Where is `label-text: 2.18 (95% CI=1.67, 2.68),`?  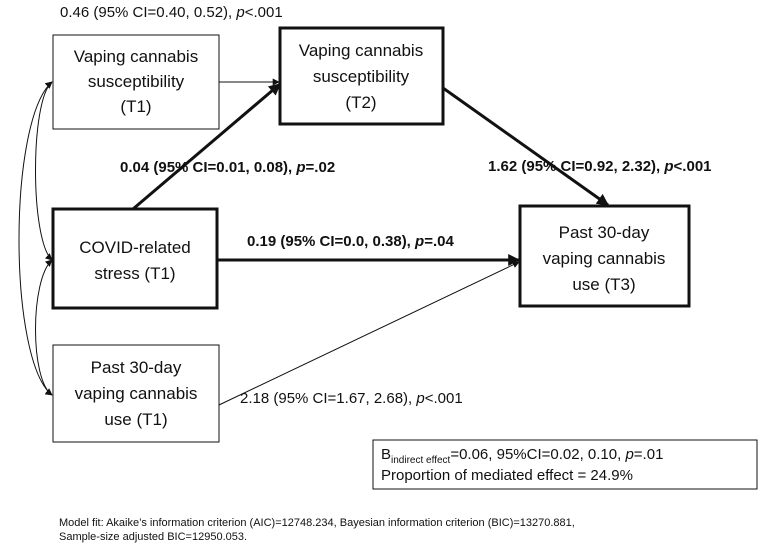 label-text: 2.18 (95% CI=1.67, 2.68), is located at coordinates (328, 398).